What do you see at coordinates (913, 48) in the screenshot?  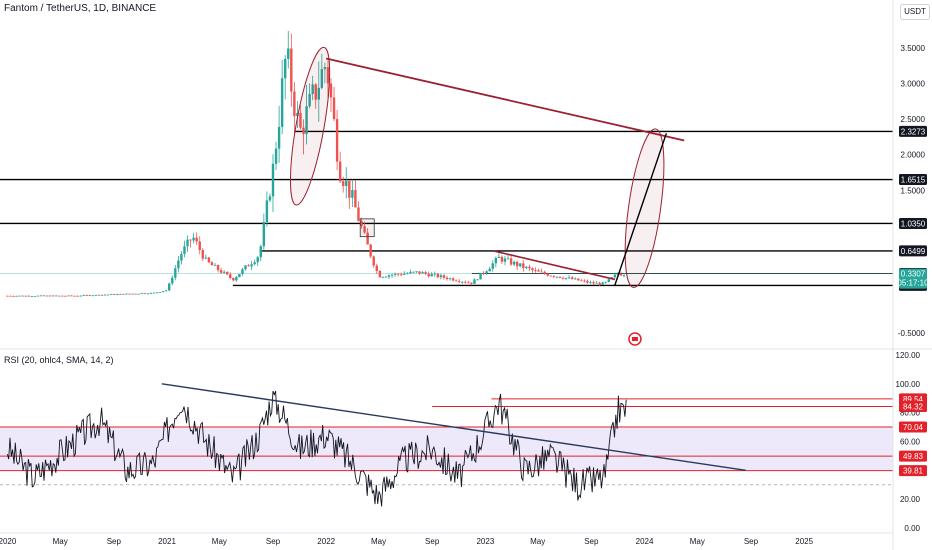 I see `price-tick-label: 3.5000` at bounding box center [913, 48].